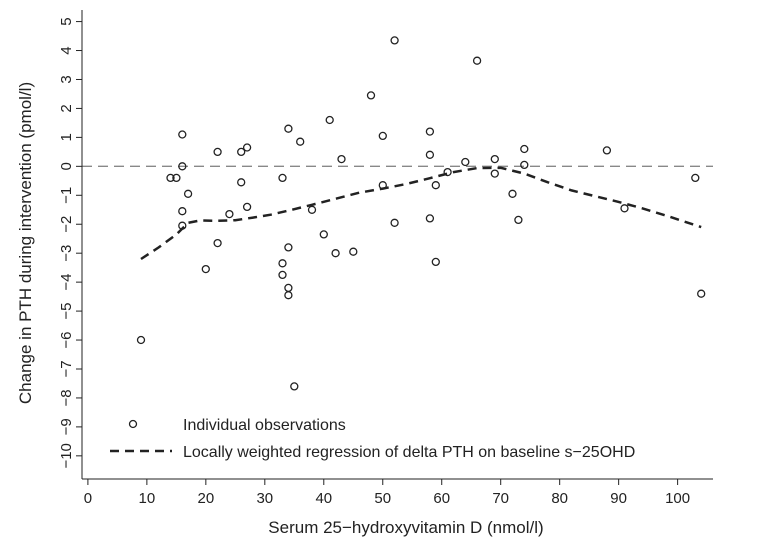 This screenshot has width=758, height=544. Describe the element at coordinates (66, 339) in the screenshot. I see `y-tick-label: −6` at that location.